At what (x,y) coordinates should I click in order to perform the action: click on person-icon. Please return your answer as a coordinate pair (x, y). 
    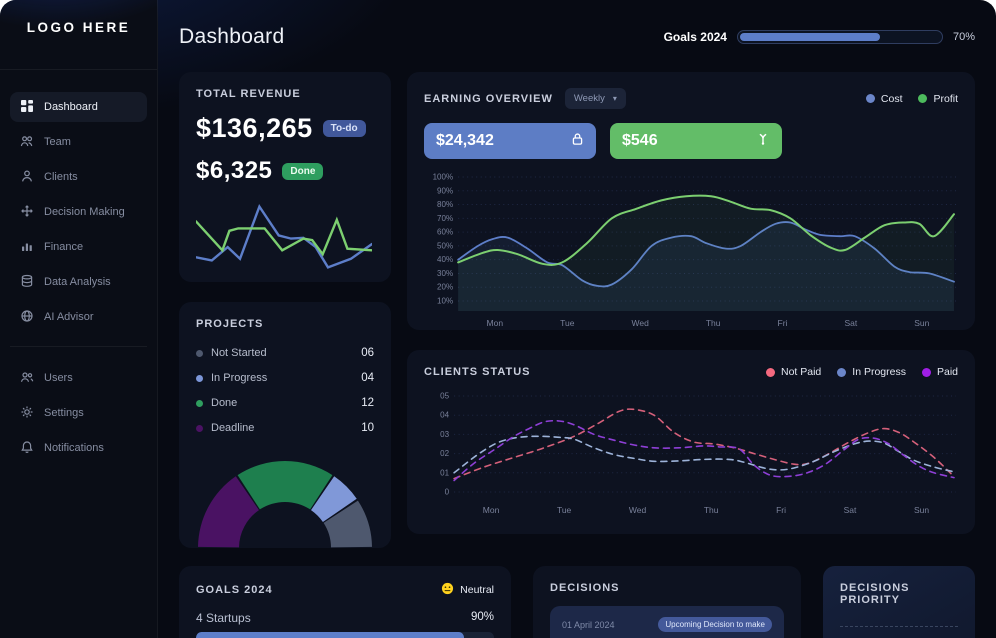
    Looking at the image, I should click on (27, 177).